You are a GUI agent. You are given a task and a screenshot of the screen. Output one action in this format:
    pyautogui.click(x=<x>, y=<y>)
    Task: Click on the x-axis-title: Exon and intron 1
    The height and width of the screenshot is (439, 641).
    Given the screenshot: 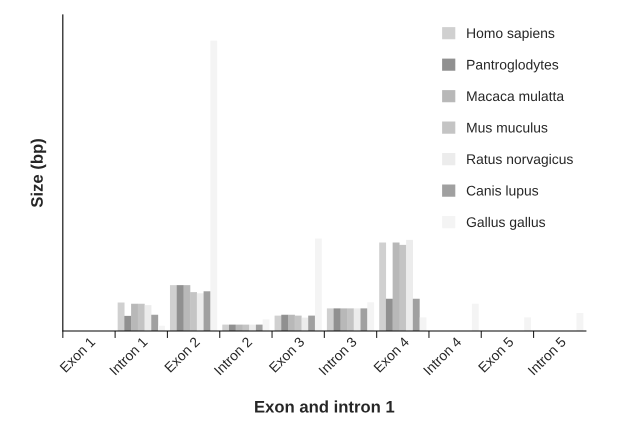 What is the action you would take?
    pyautogui.click(x=324, y=406)
    